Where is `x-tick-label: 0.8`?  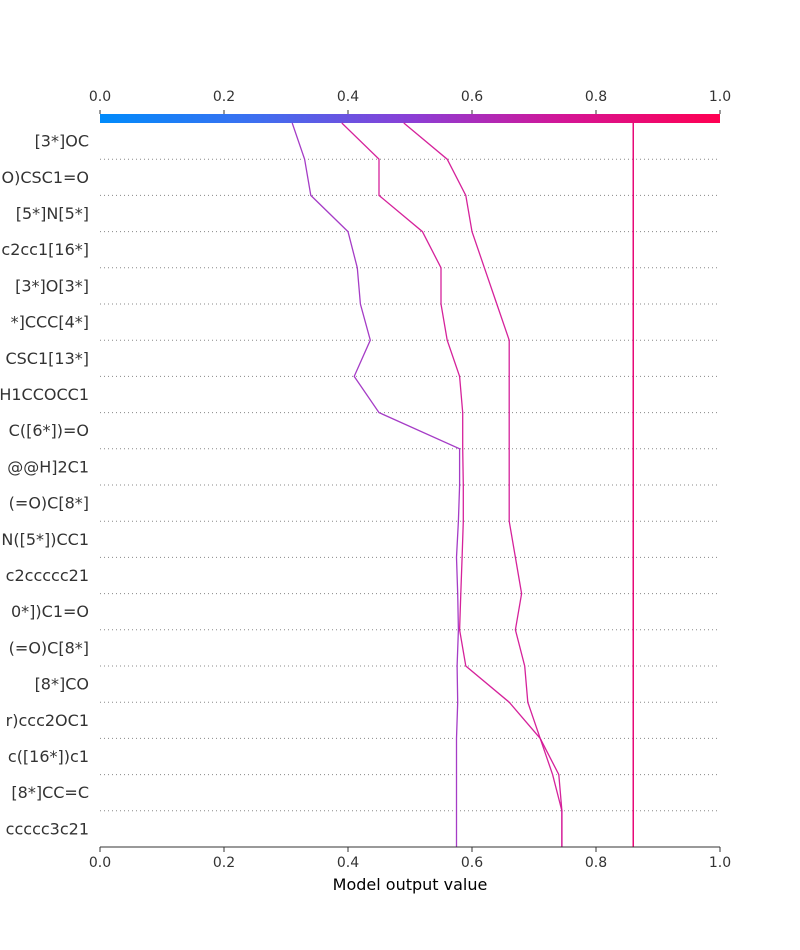
x-tick-label: 0.8 is located at coordinates (596, 863).